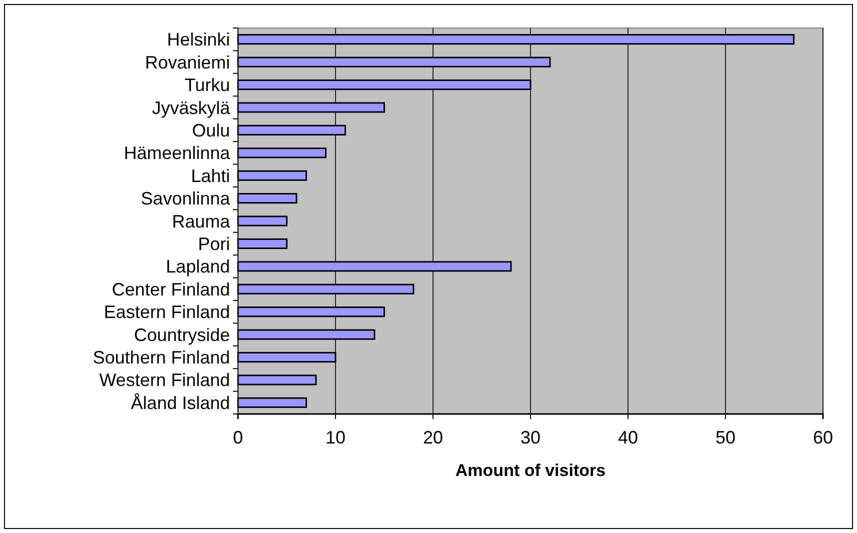  I want to click on y-tick-label: Lahti, so click(210, 176).